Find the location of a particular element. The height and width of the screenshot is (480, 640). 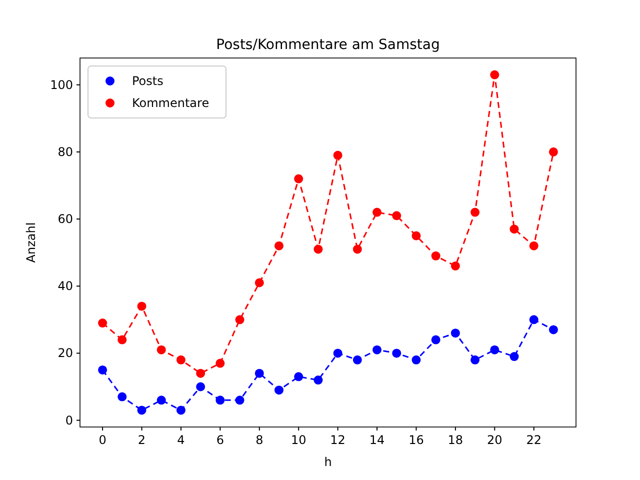

x-tick-label: 14 is located at coordinates (377, 440).